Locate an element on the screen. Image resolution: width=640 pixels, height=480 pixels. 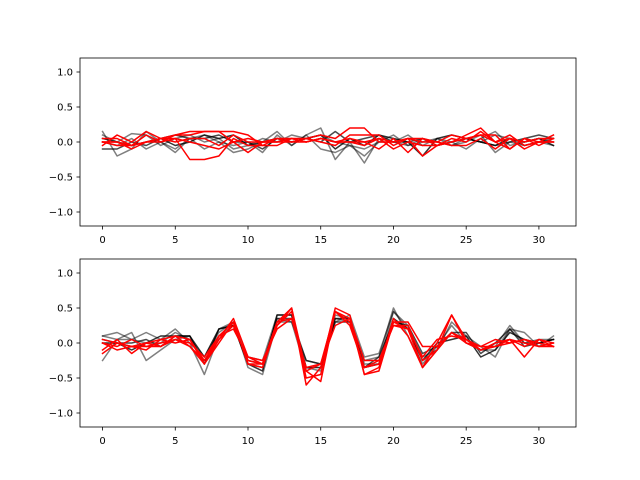
y-tick-label-top-2: 0.0 is located at coordinates (65, 143).